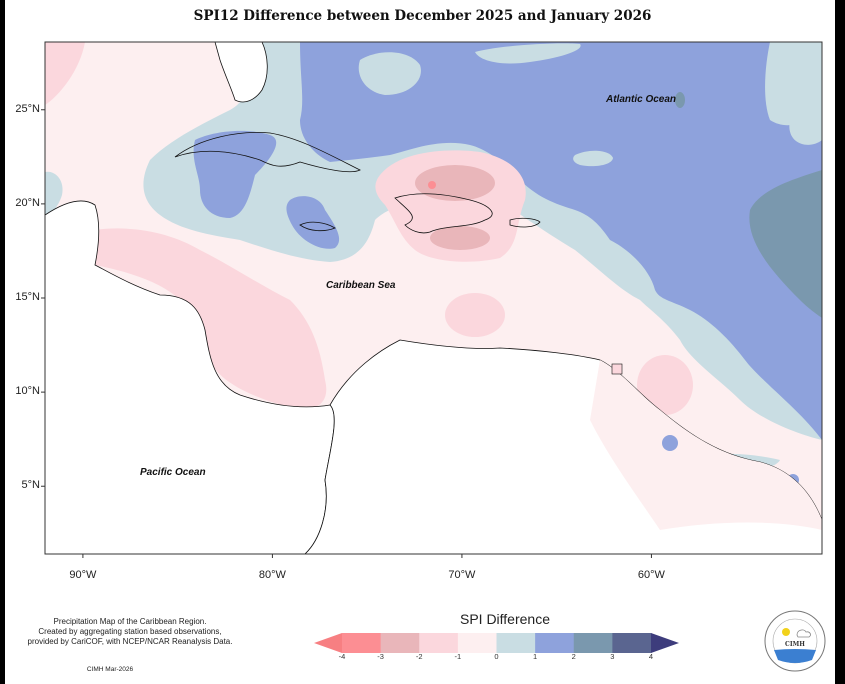 The width and height of the screenshot is (845, 684). Describe the element at coordinates (460, 238) in the screenshot. I see `field-neg-hispaniola-south` at that location.